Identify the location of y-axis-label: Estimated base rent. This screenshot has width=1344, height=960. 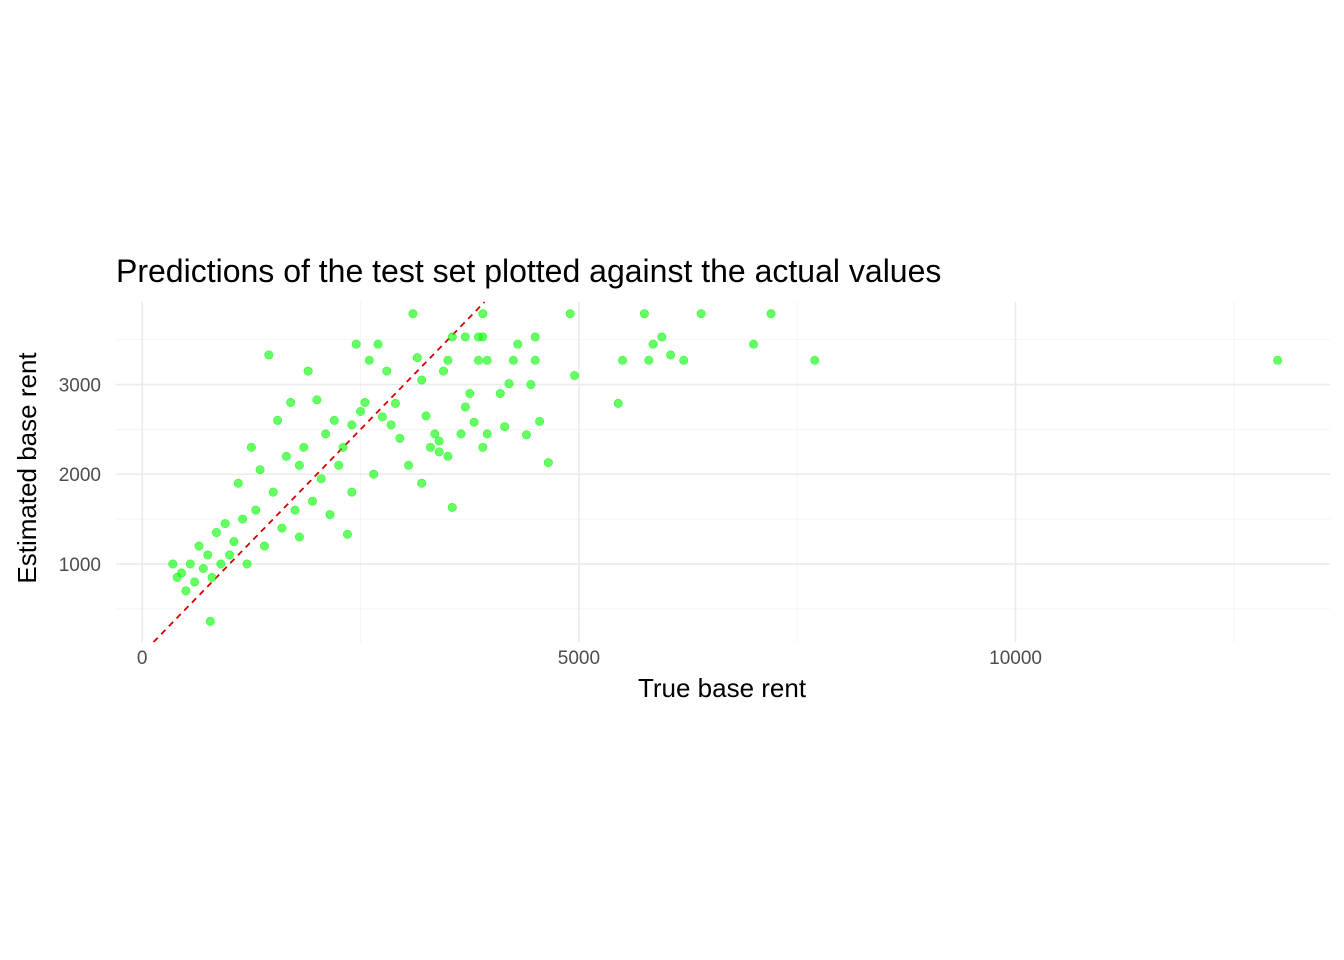
(27, 468).